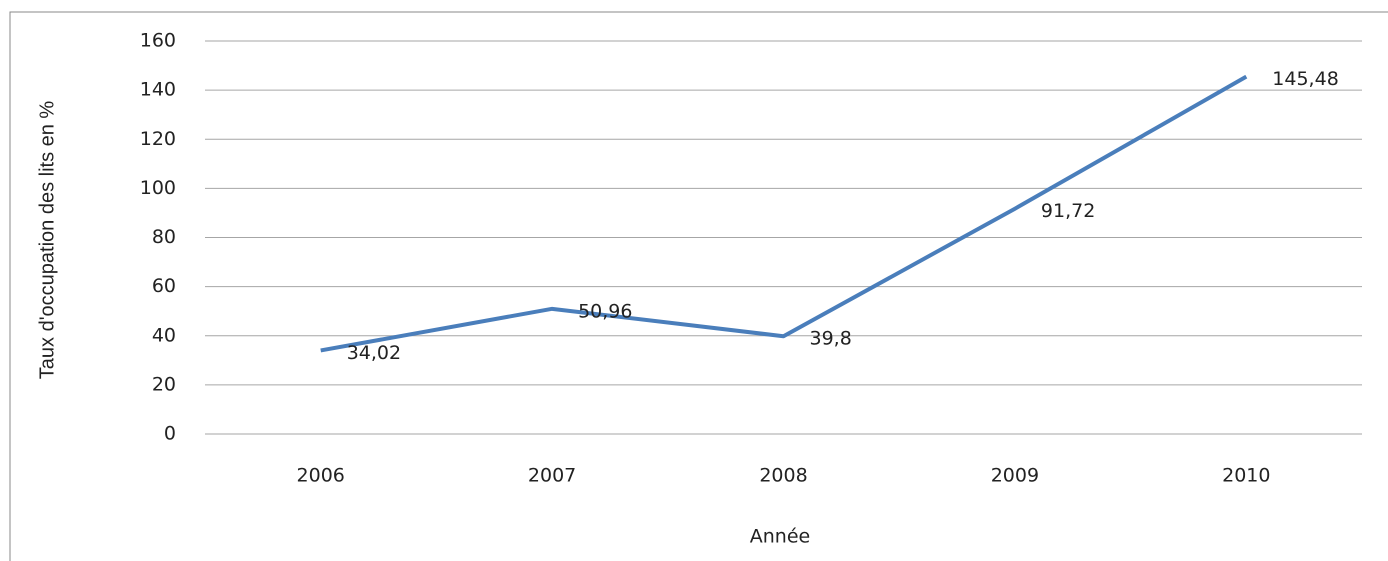 This screenshot has width=1388, height=561. Describe the element at coordinates (783, 476) in the screenshot. I see `x-tick-label: 2008` at that location.